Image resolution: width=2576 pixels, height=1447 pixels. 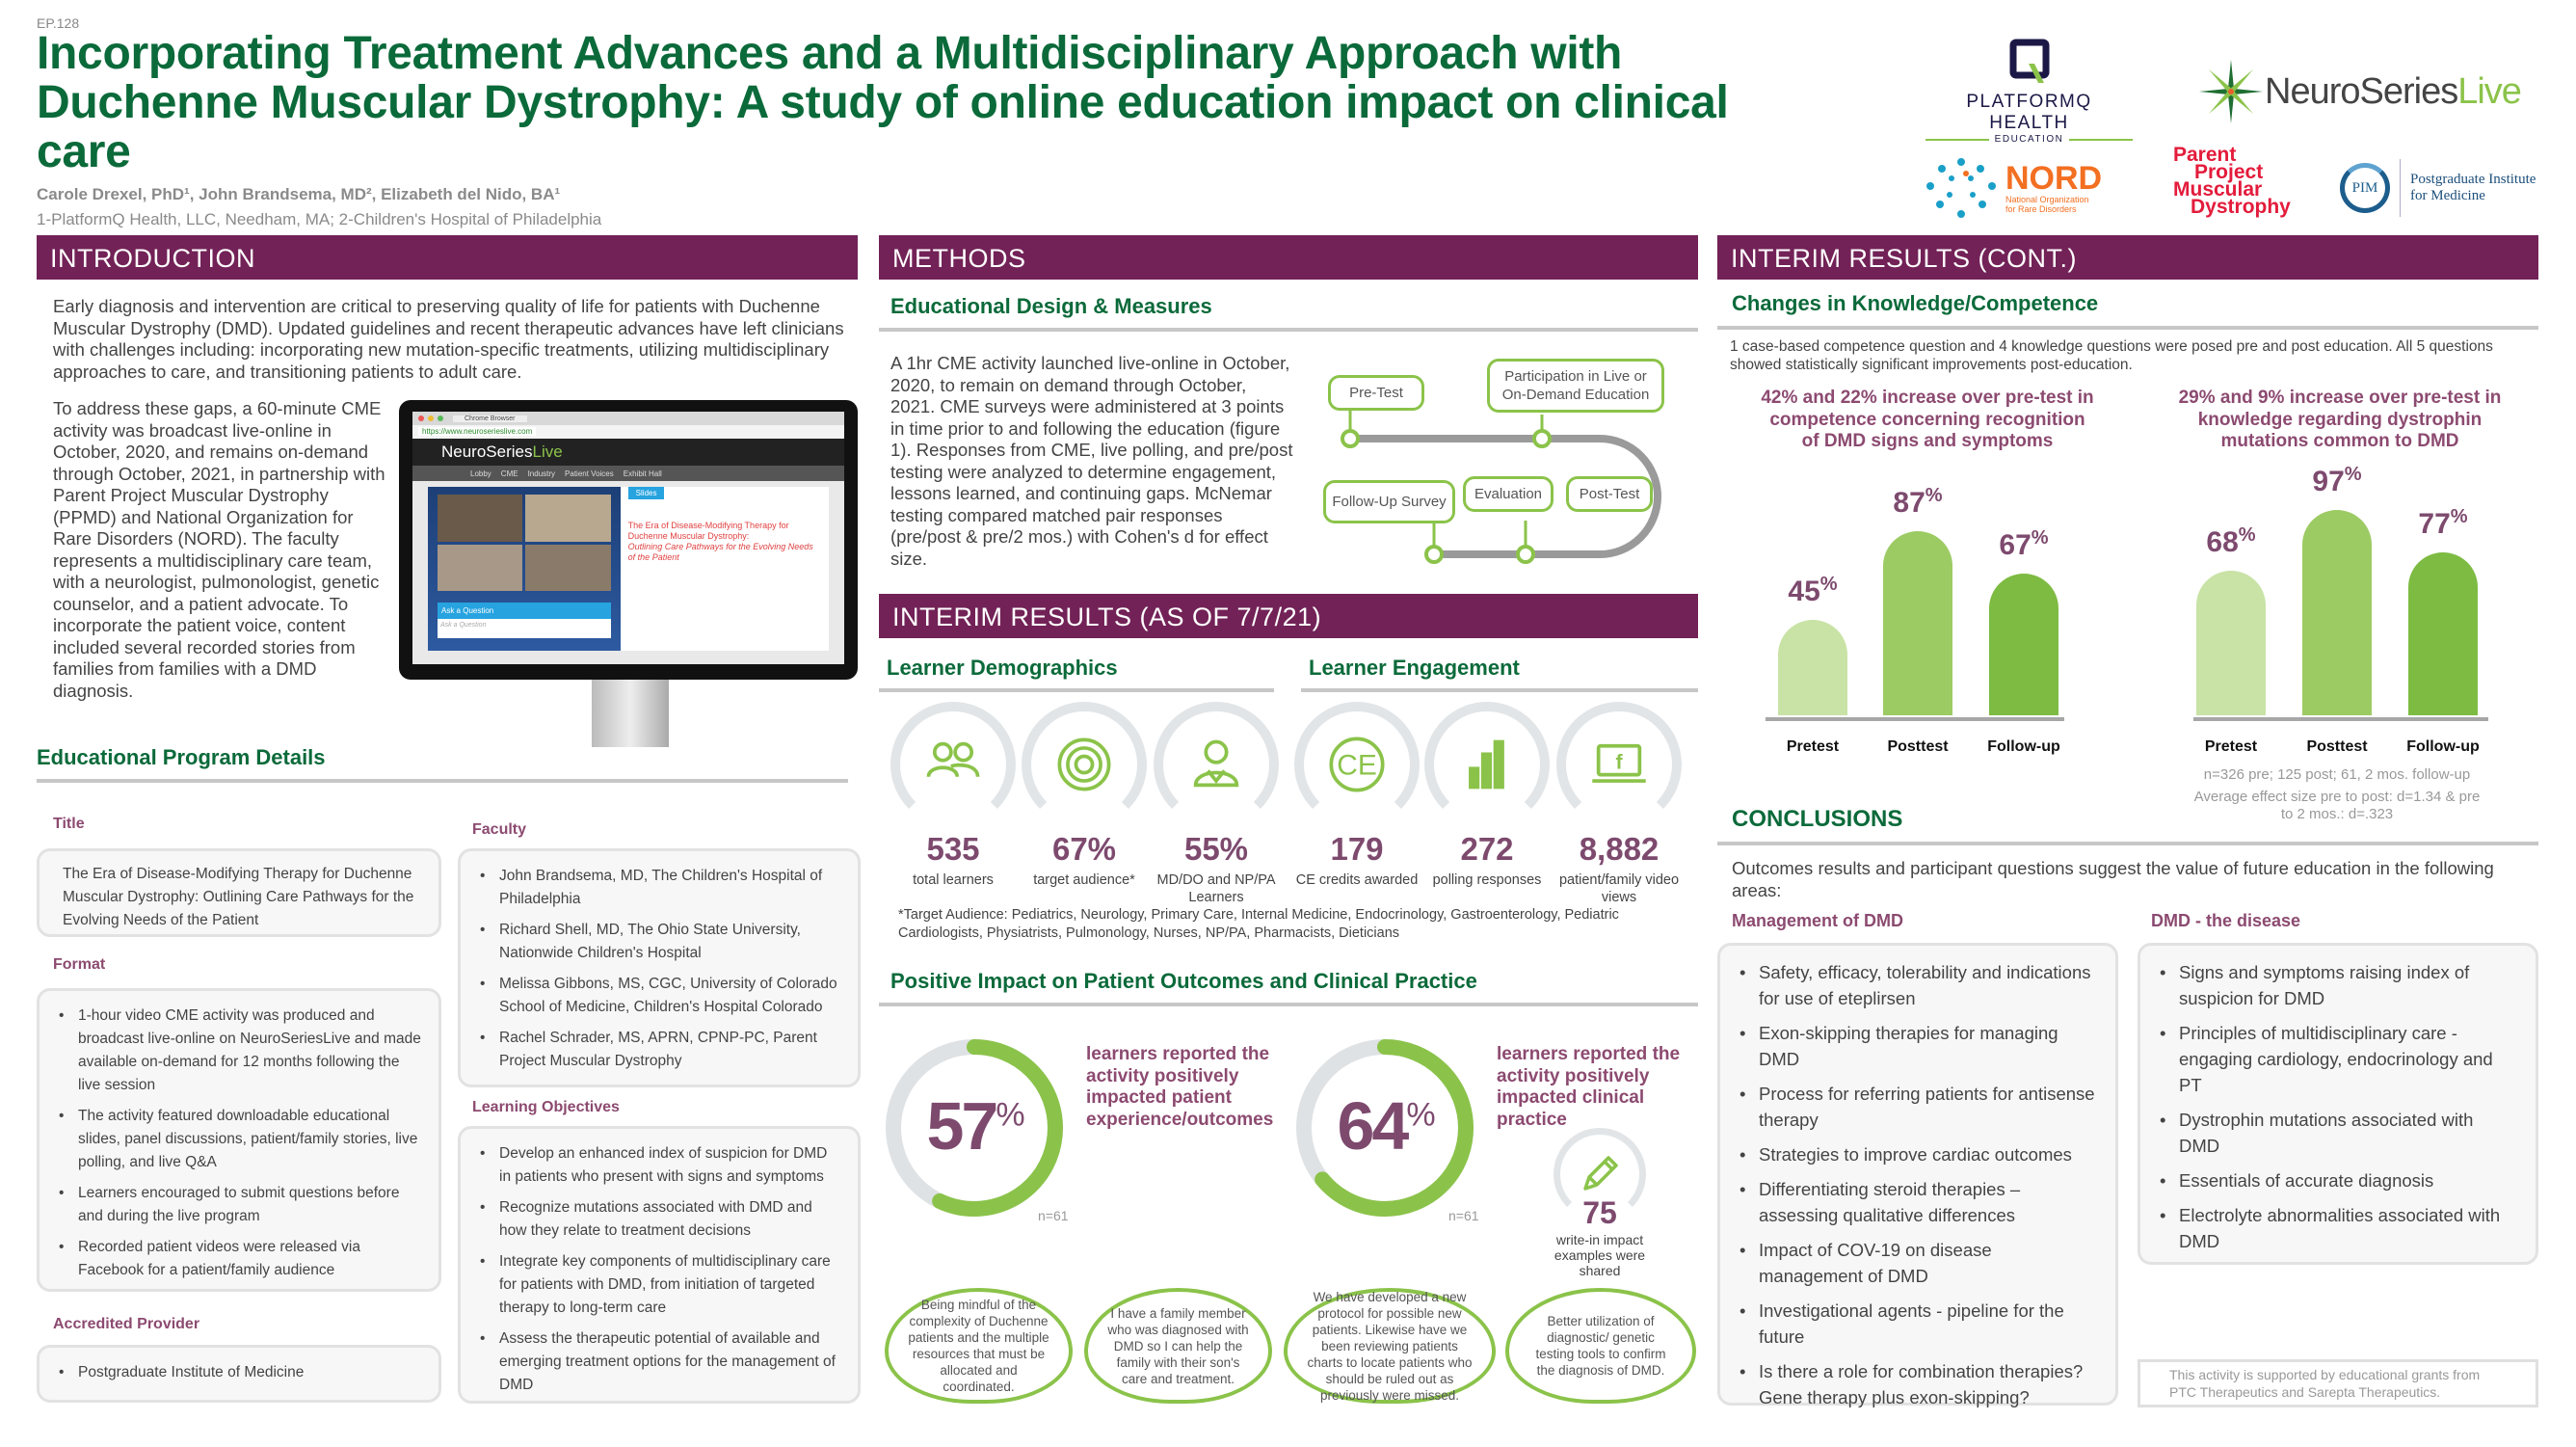 What do you see at coordinates (974, 1126) in the screenshot?
I see `impact-percent: 57%` at bounding box center [974, 1126].